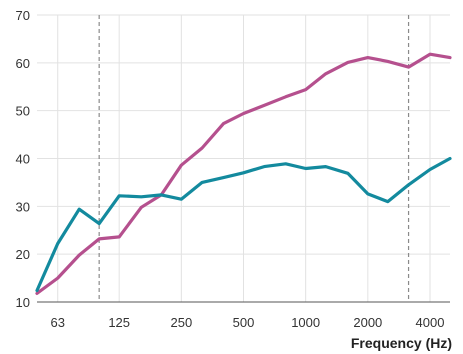 Image resolution: width=463 pixels, height=354 pixels. What do you see at coordinates (119, 322) in the screenshot?
I see `x-tick-label: 125` at bounding box center [119, 322].